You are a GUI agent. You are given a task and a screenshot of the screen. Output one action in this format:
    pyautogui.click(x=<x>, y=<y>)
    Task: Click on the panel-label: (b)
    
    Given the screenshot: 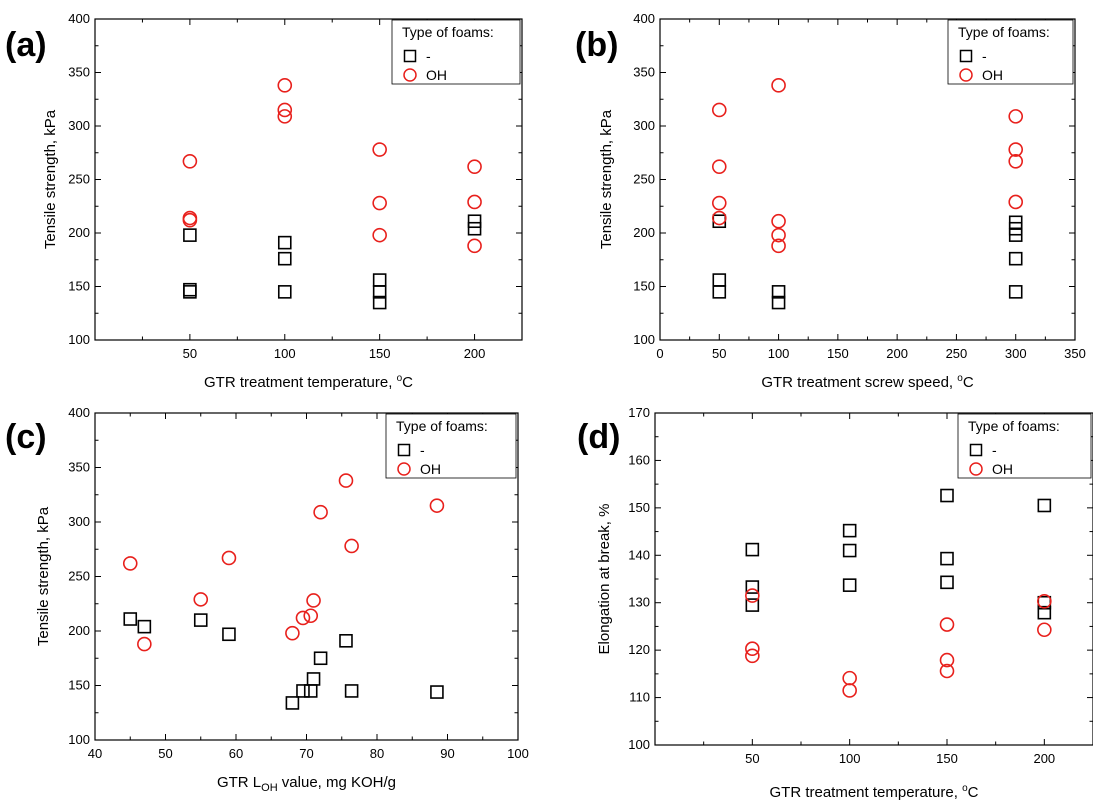 What is the action you would take?
    pyautogui.click(x=596, y=45)
    